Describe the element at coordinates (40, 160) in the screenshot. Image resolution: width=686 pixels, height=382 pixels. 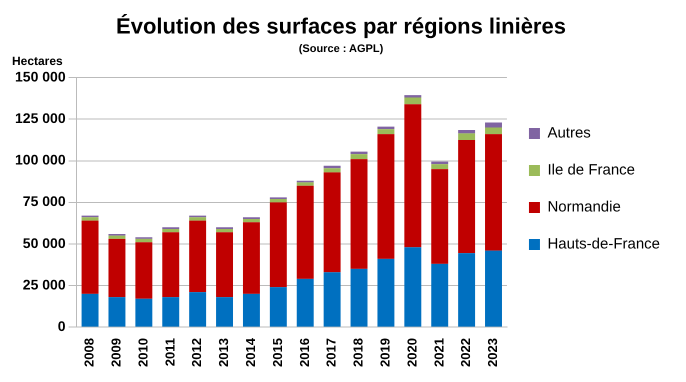
I see `y-tick-label: 100 000` at that location.